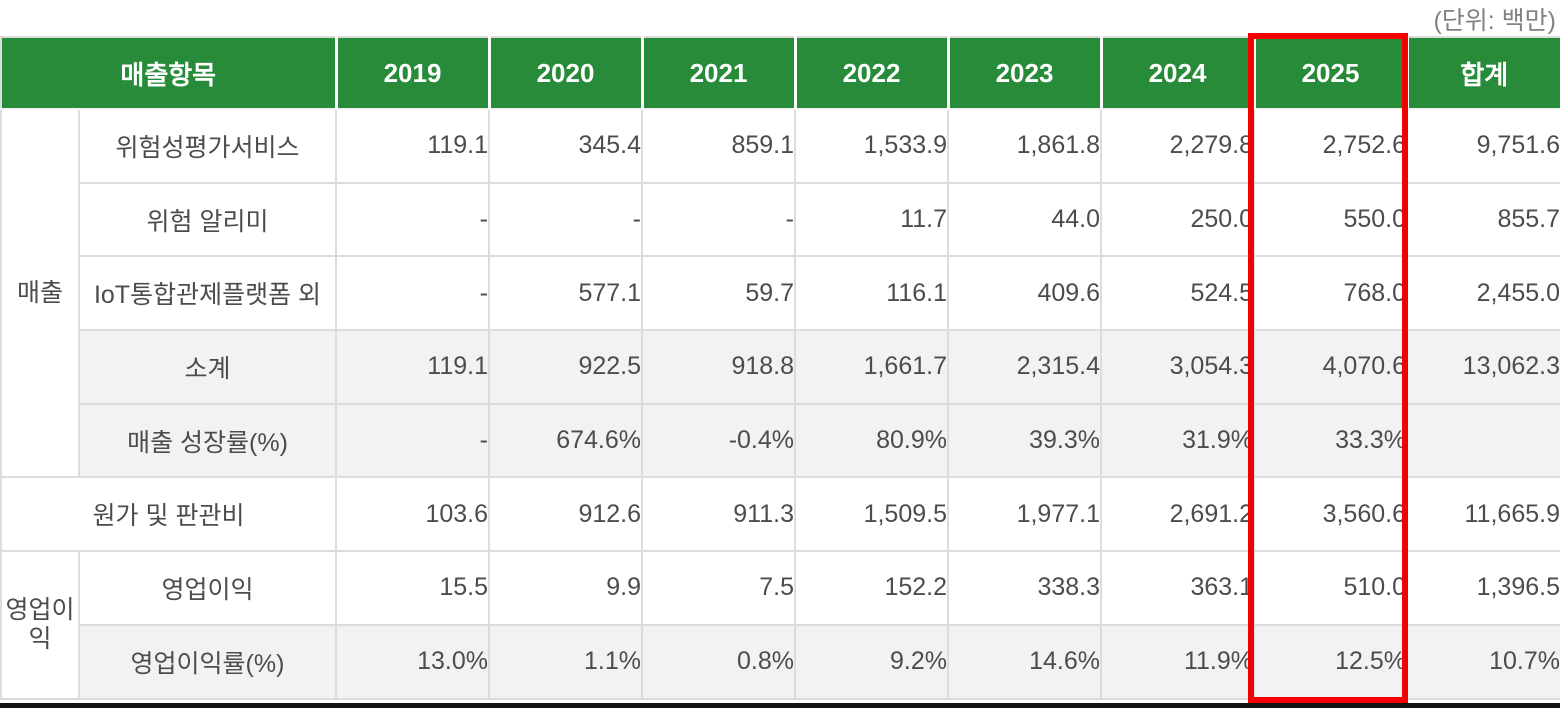 Image resolution: width=1560 pixels, height=708 pixels. I want to click on value-cell-highlighted: 510.0, so click(1330, 588).